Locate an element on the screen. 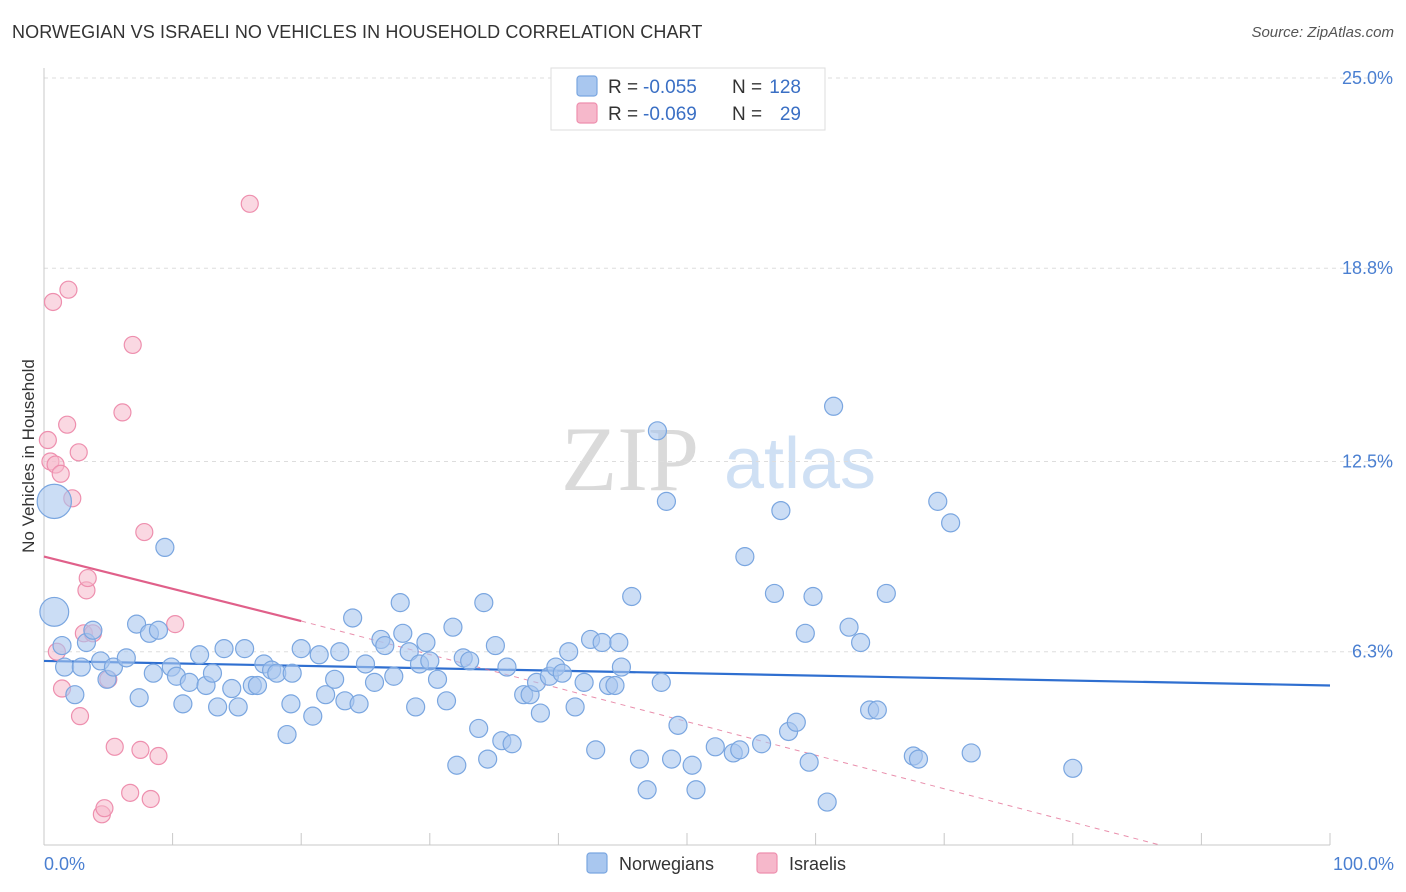 Image resolution: width=1406 pixels, height=892 pixels. y-tick-label-3: 25.0% is located at coordinates (1367, 78).